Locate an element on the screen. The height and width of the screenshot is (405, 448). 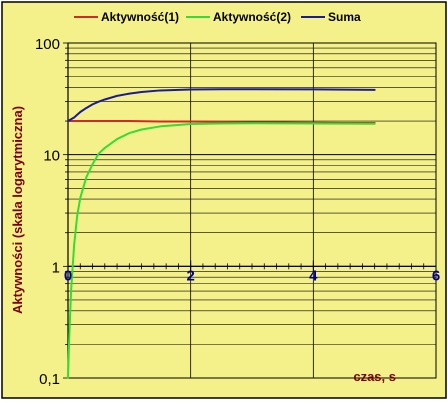
y-axis-label: Aktywności (skala logarytmiczna) is located at coordinates (17, 210).